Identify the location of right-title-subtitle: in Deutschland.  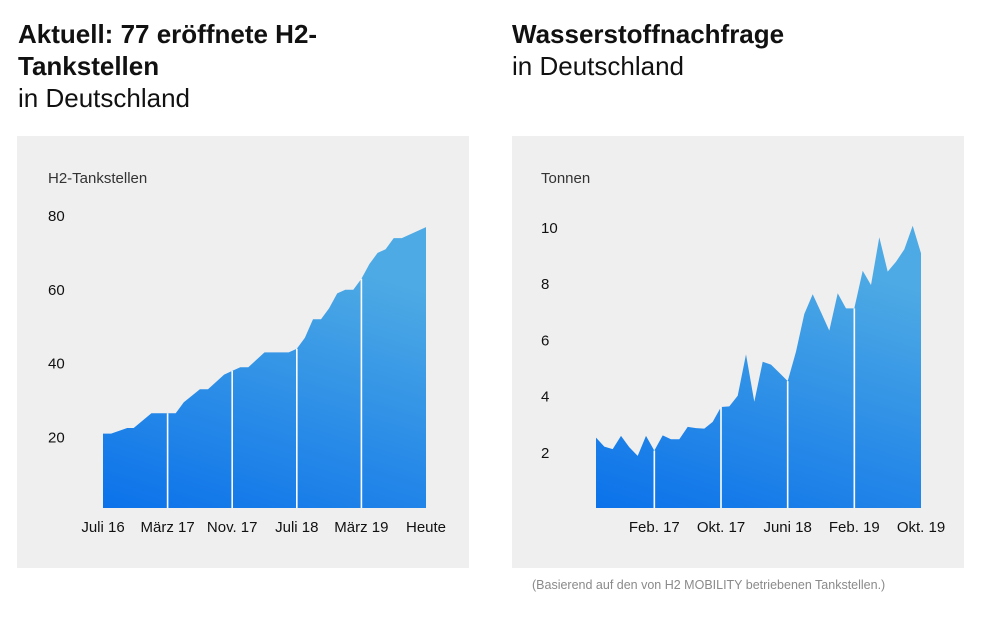
(598, 66).